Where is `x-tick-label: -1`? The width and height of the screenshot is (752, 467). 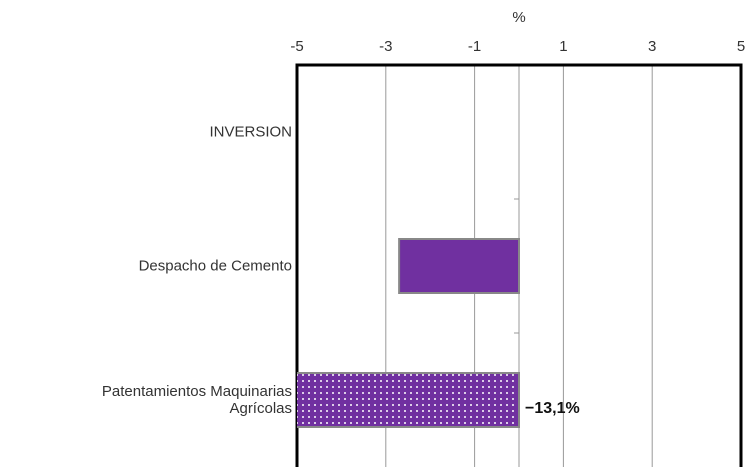 x-tick-label: -1 is located at coordinates (474, 46).